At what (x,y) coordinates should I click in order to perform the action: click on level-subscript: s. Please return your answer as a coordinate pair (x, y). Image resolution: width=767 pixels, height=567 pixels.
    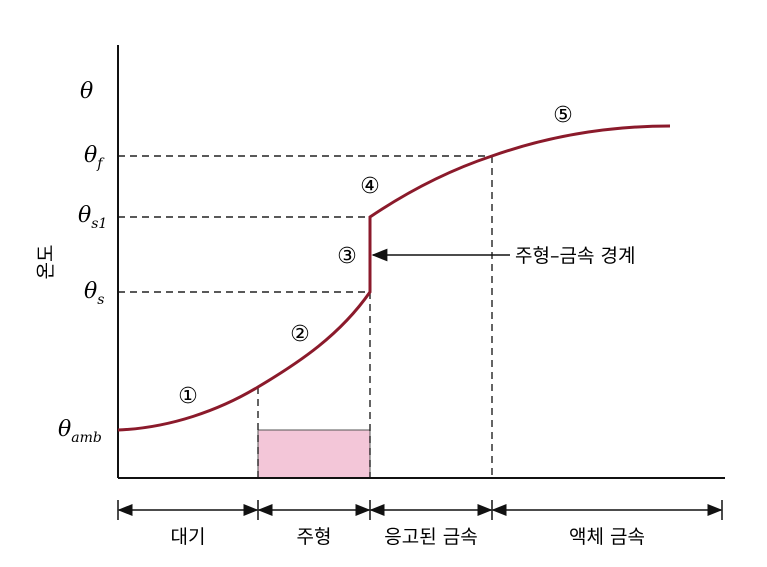
    Looking at the image, I should click on (100, 300).